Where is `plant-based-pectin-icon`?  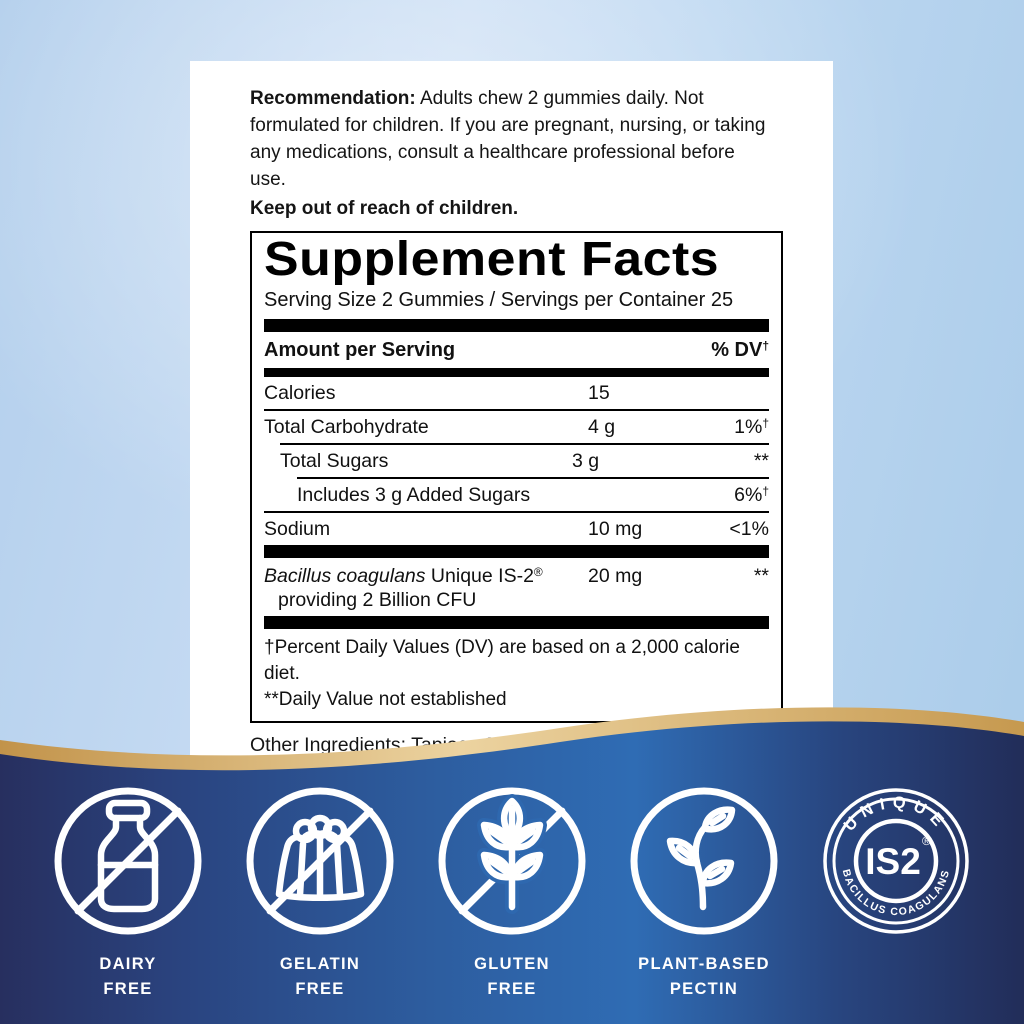
plant-based-pectin-icon is located at coordinates (704, 861).